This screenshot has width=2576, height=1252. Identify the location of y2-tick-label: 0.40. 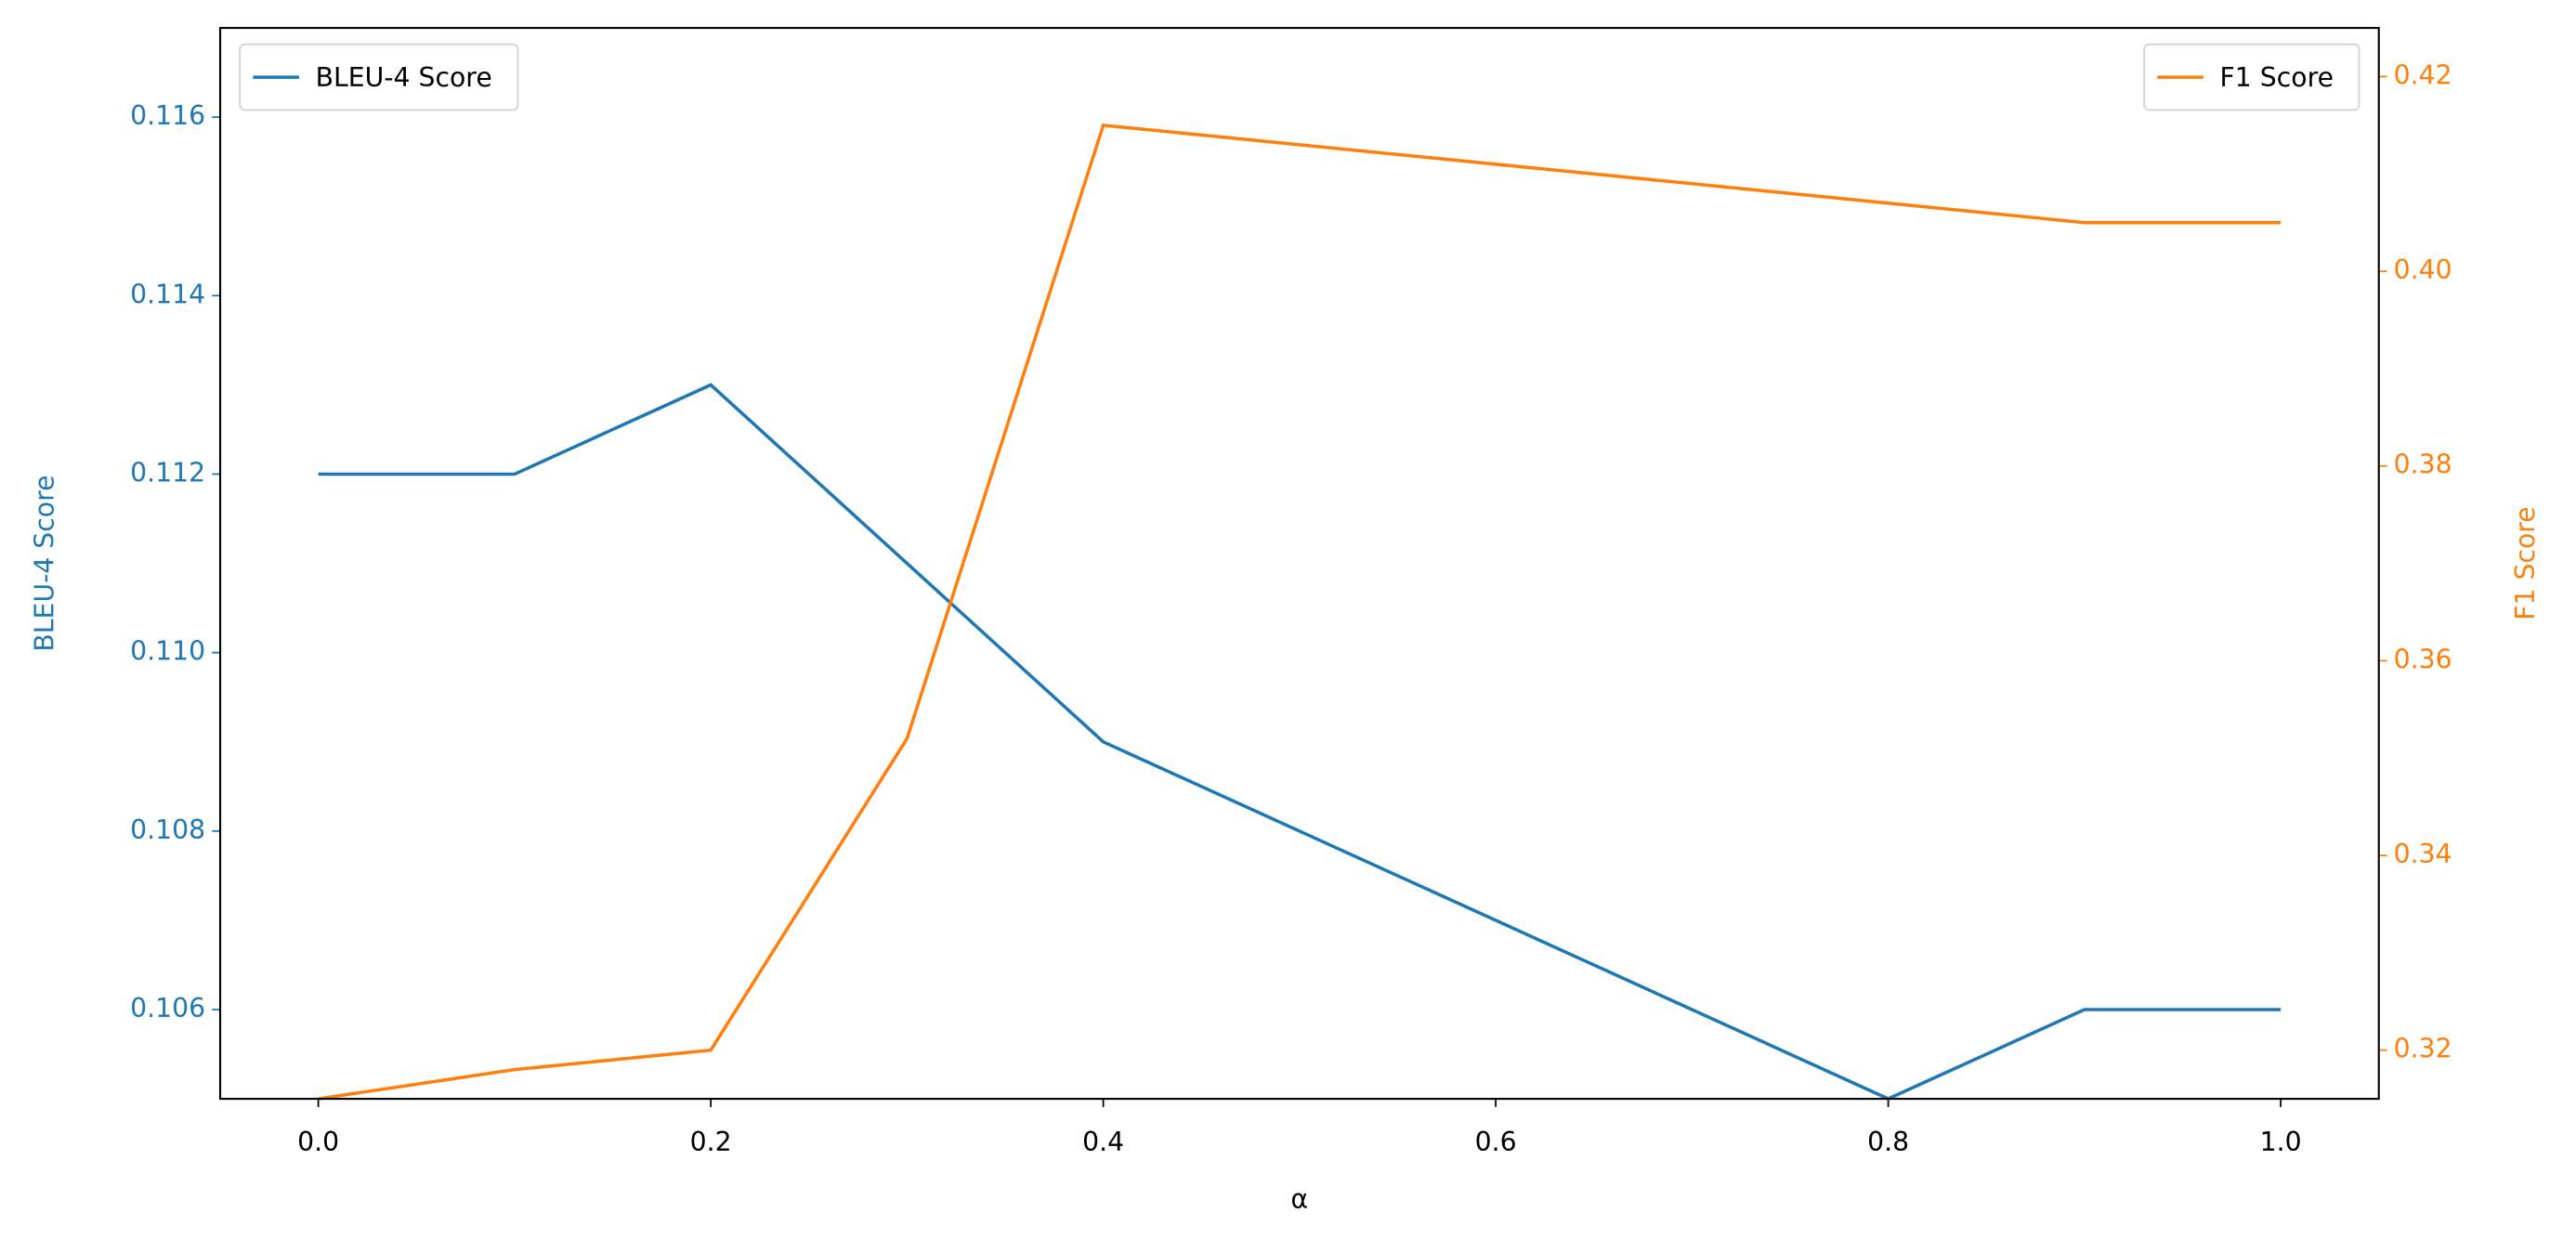
(2423, 269).